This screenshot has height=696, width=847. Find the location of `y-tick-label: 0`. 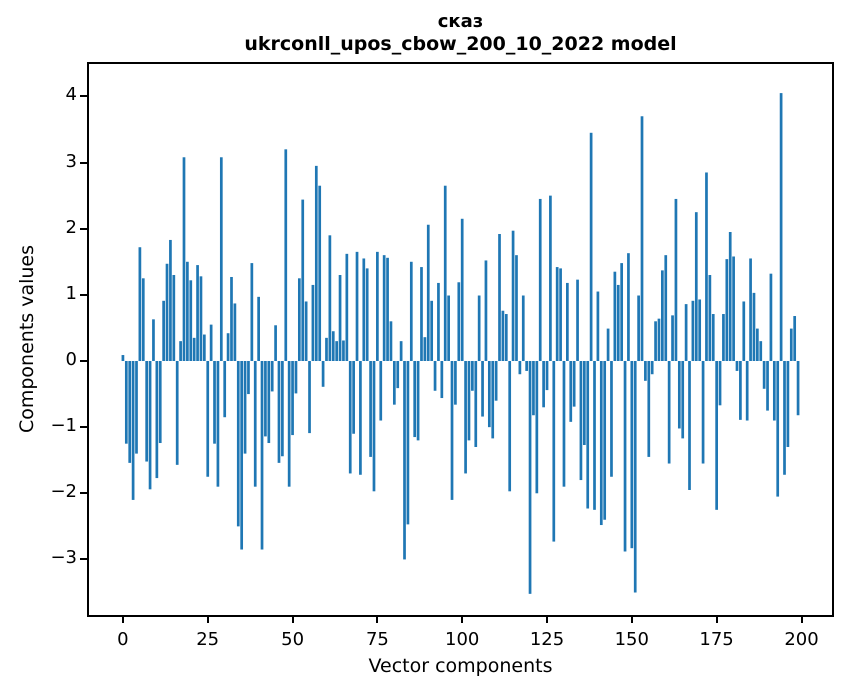

y-tick-label: 0 is located at coordinates (71, 359).